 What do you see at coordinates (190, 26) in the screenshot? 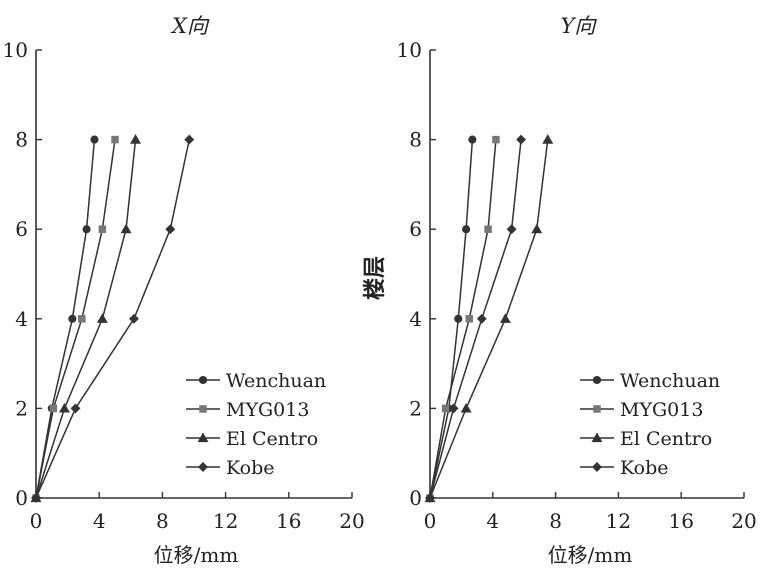
I see `panel-title: X向` at bounding box center [190, 26].